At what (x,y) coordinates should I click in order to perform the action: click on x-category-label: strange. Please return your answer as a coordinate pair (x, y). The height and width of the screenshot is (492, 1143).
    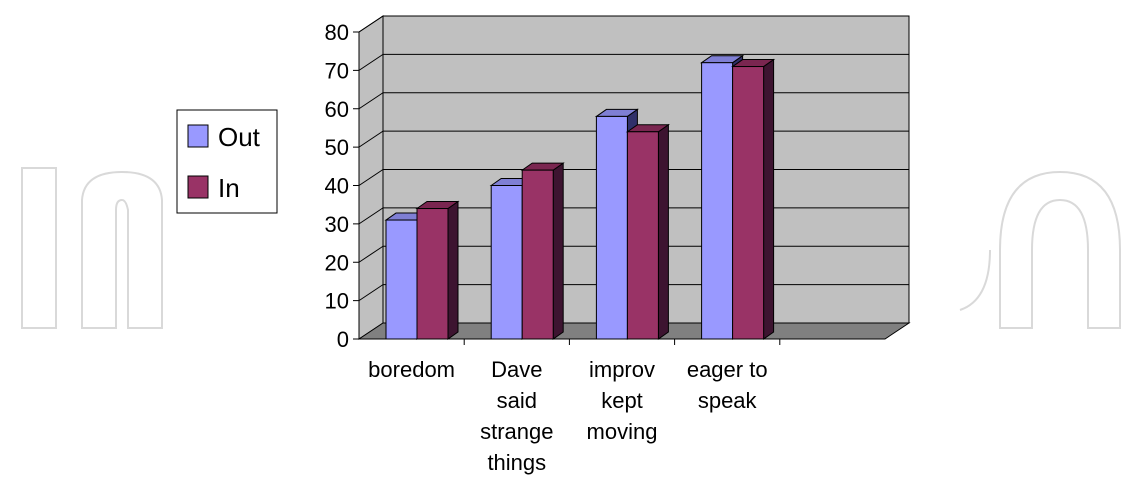
    Looking at the image, I should click on (516, 431).